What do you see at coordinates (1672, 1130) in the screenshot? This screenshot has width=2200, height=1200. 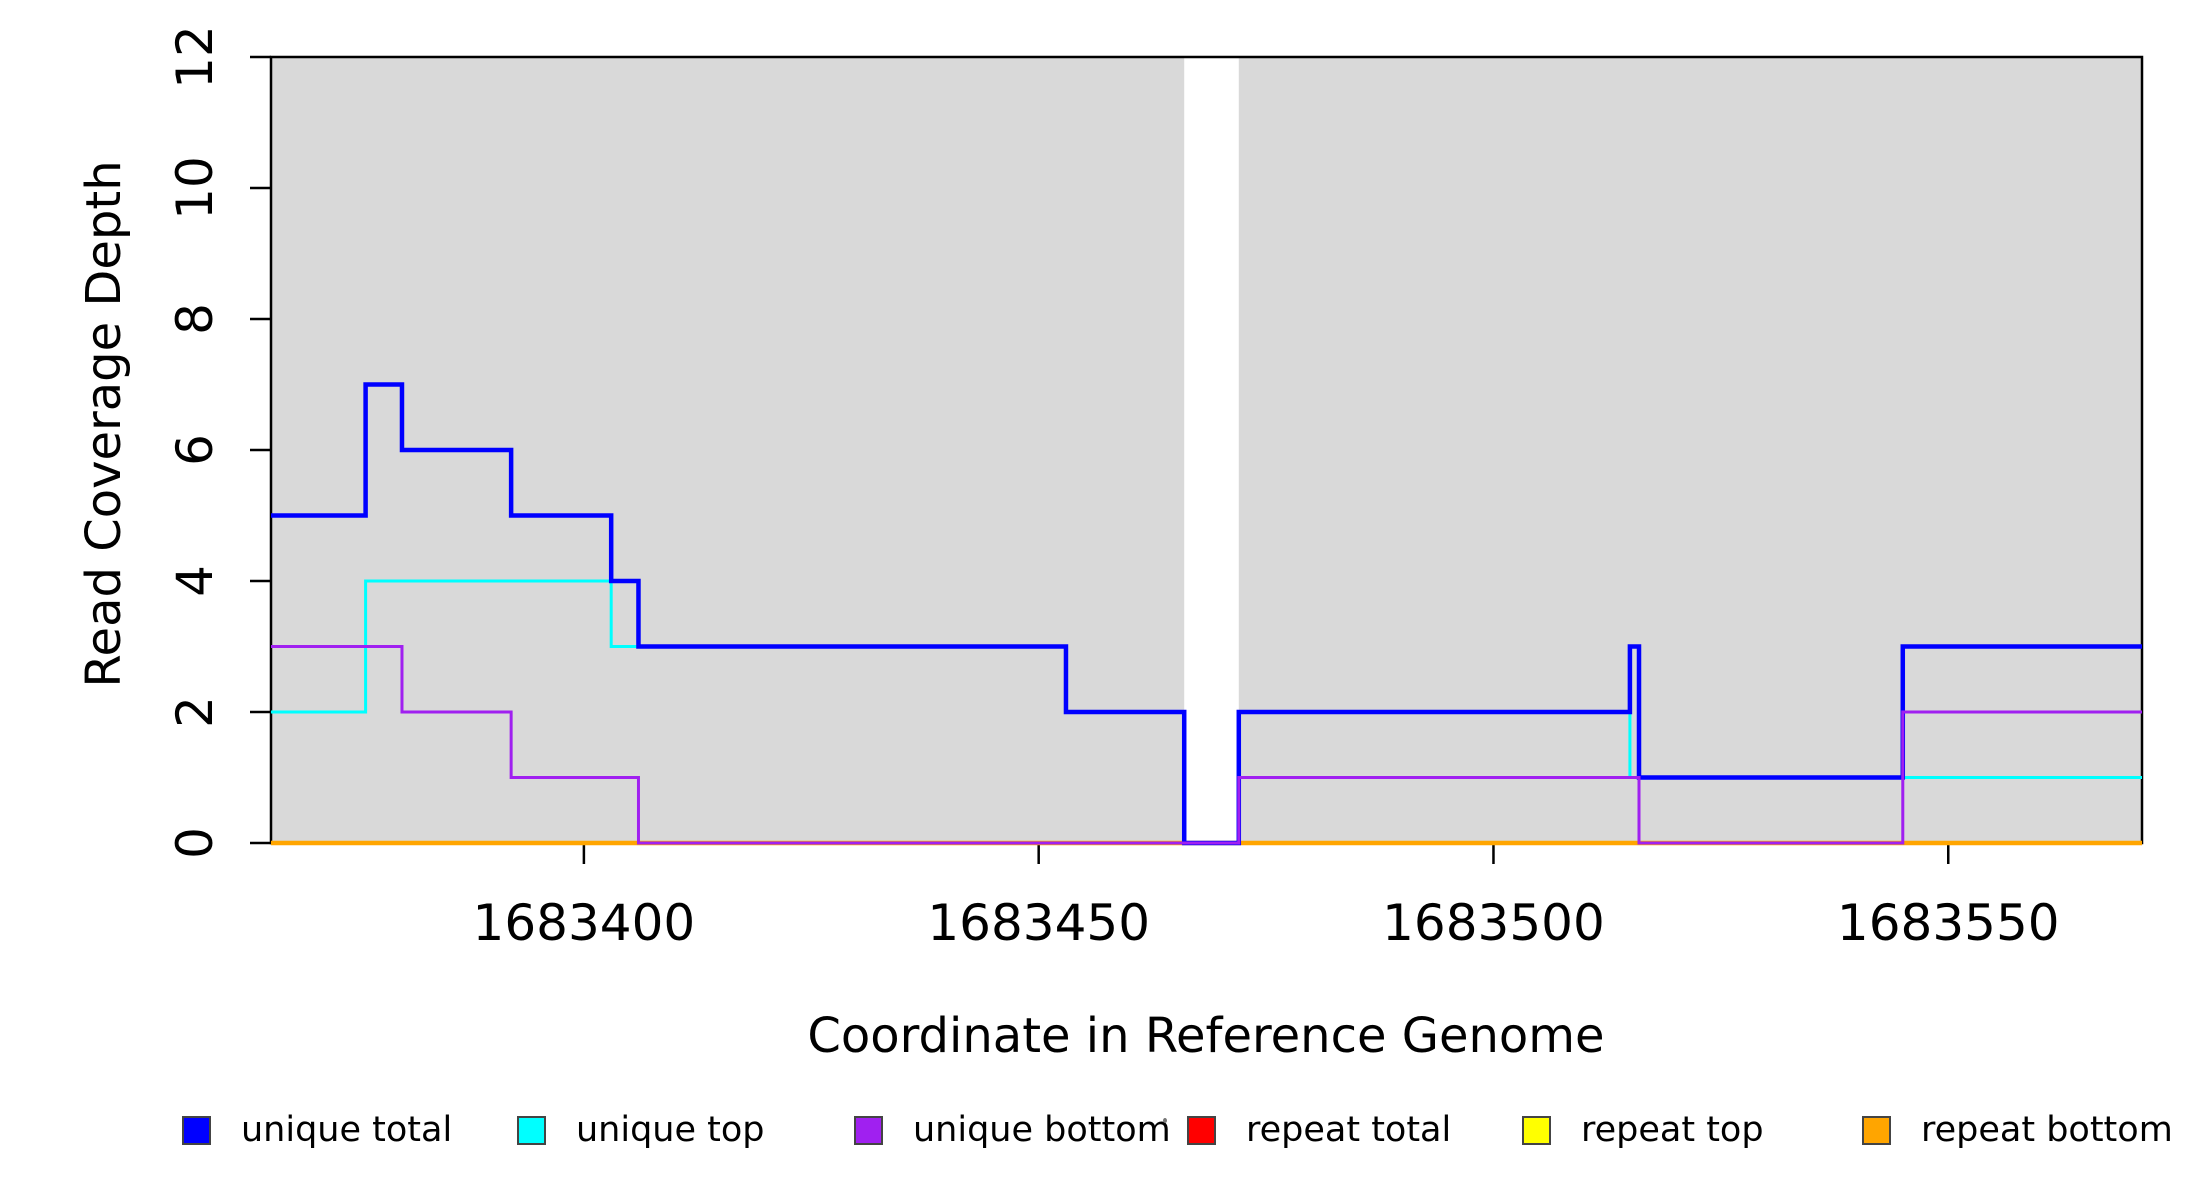 I see `legend-label: repeat top` at bounding box center [1672, 1130].